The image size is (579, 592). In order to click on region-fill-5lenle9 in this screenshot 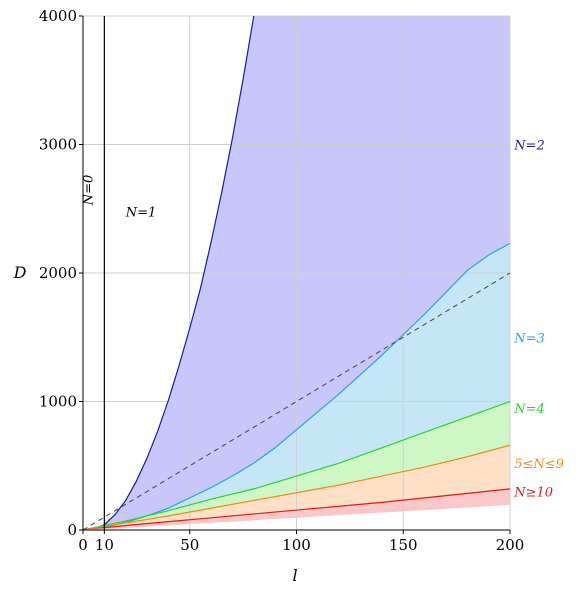, I will do `click(296, 487)`.